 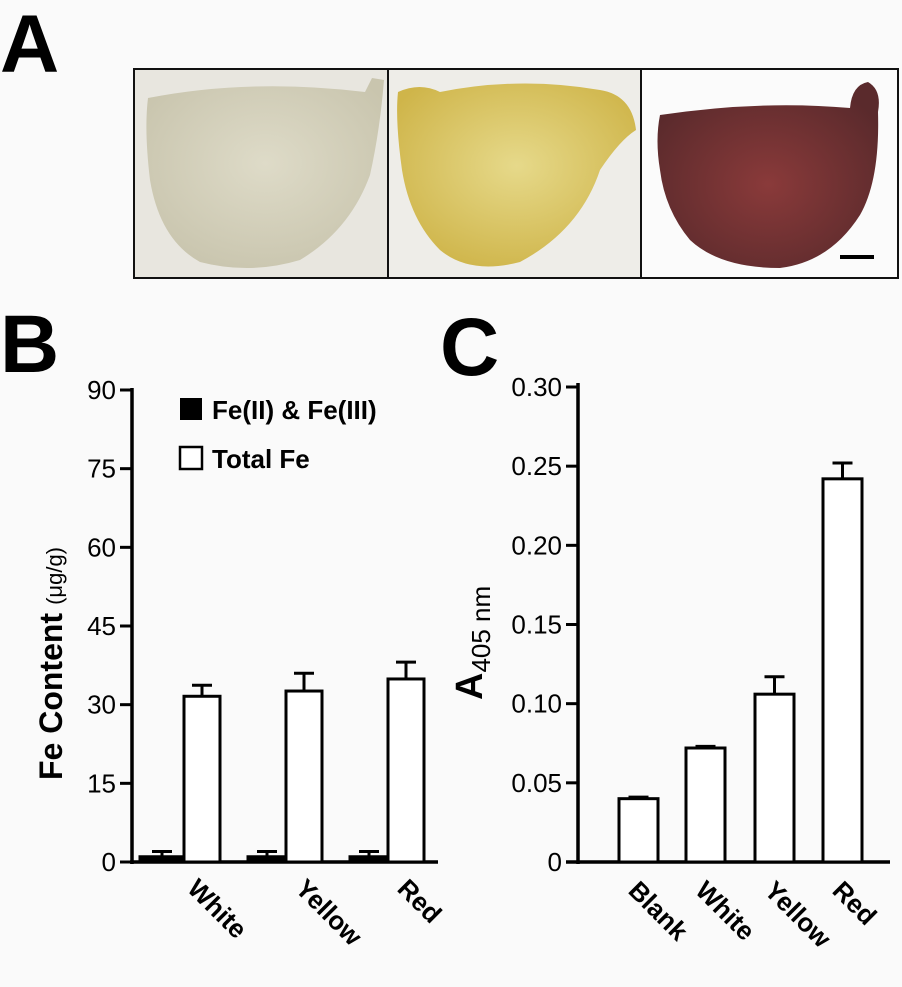 What do you see at coordinates (470, 686) in the screenshot?
I see `chart-c-ylabel-main: A` at bounding box center [470, 686].